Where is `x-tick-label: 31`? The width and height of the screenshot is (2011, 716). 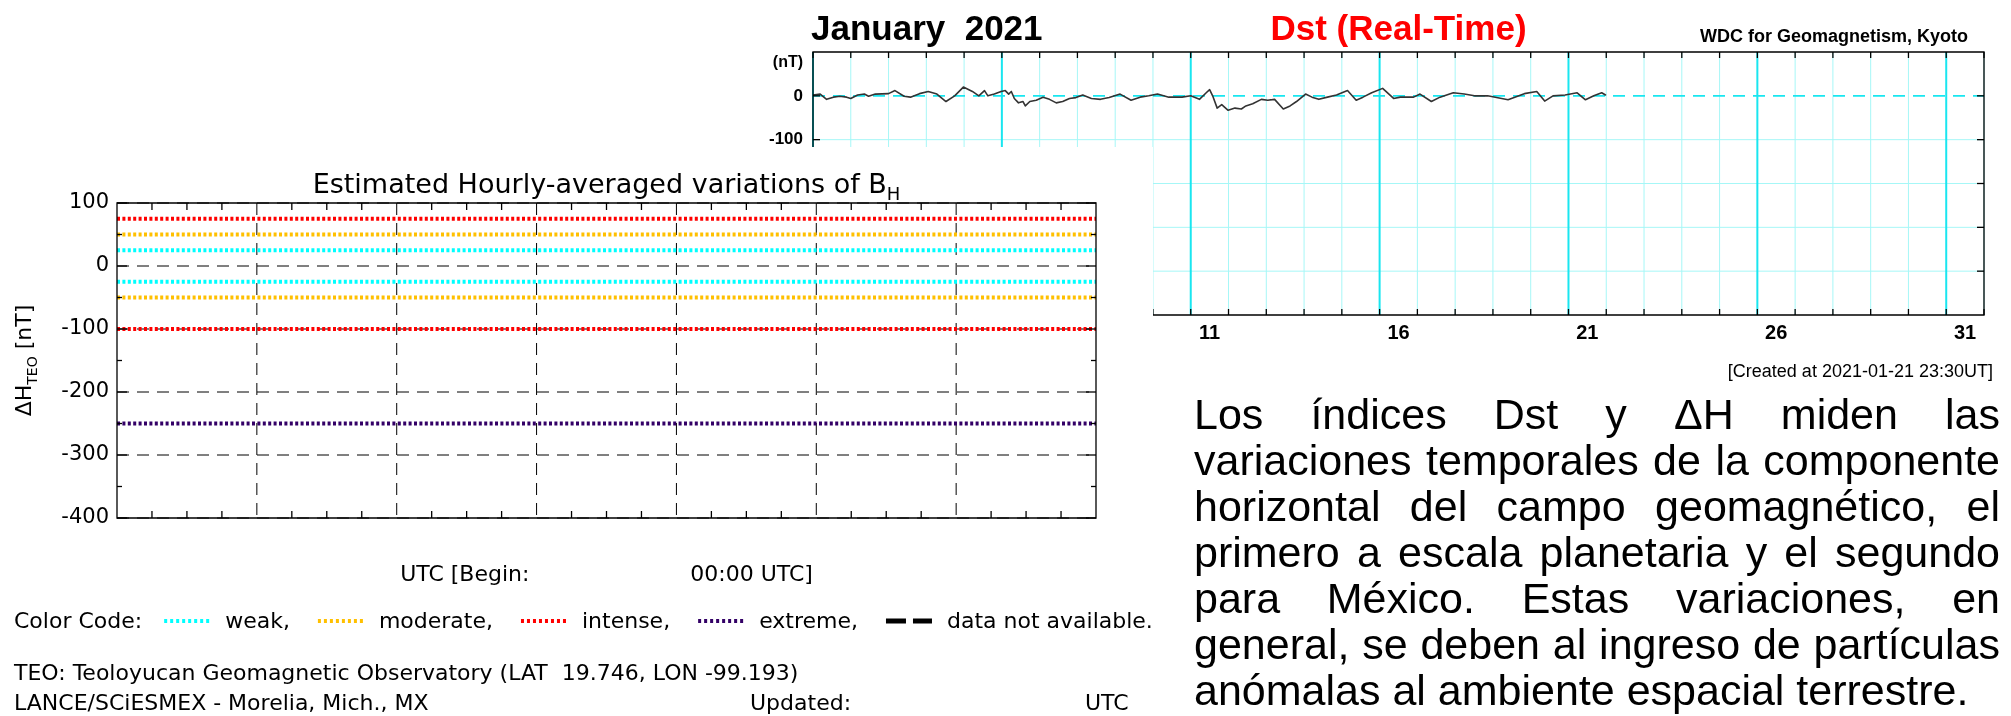
x-tick-label: 31 is located at coordinates (1965, 331).